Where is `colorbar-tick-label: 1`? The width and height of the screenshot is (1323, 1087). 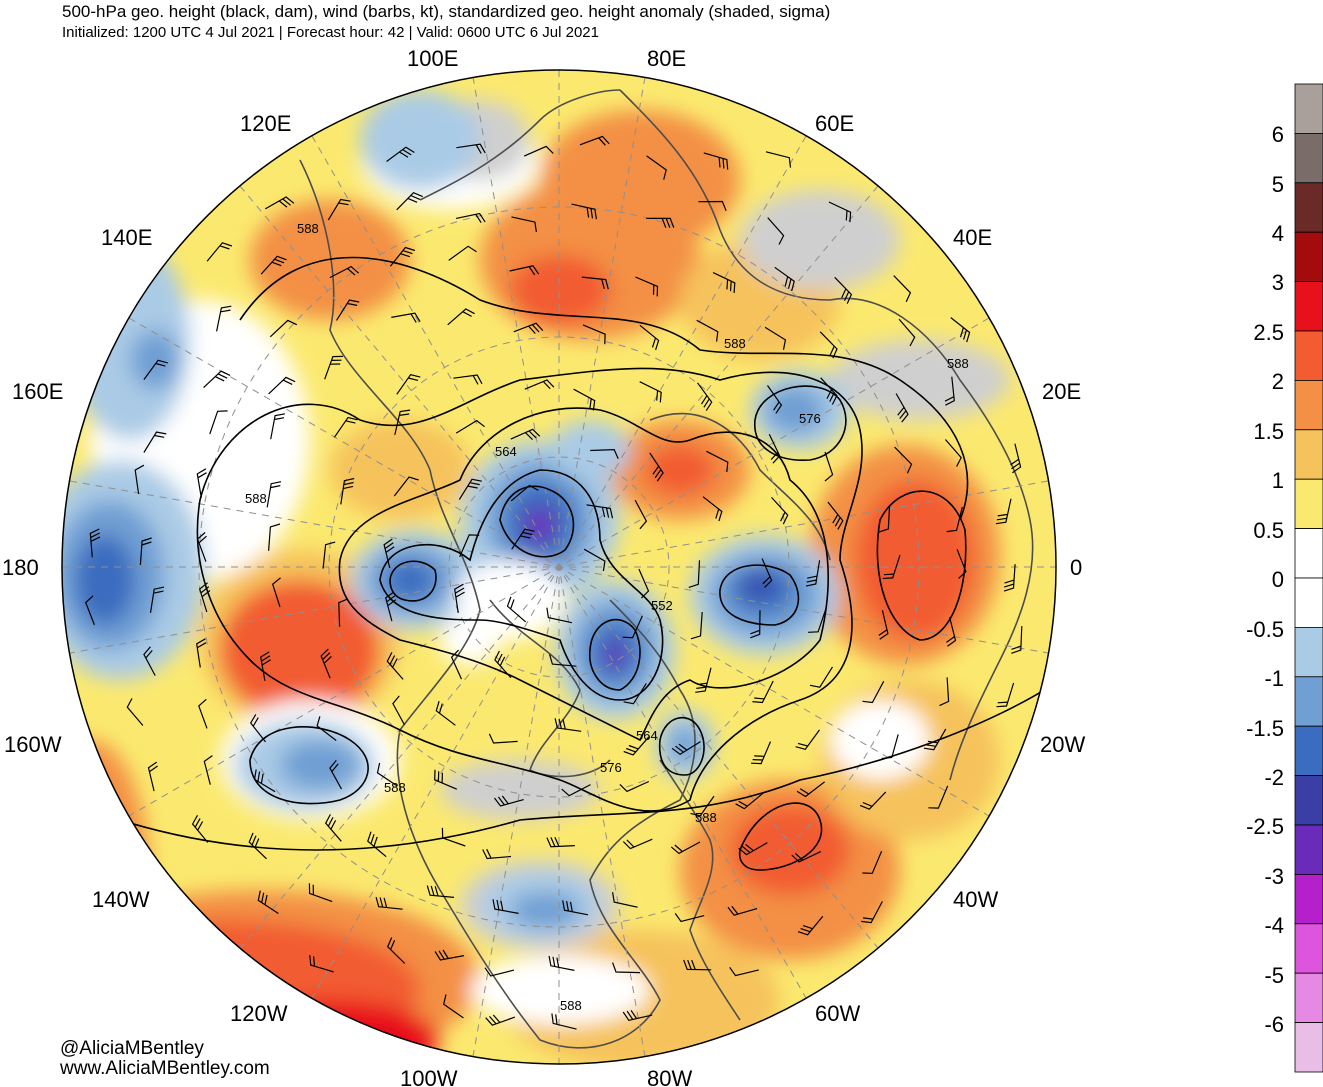 colorbar-tick-label: 1 is located at coordinates (1278, 480).